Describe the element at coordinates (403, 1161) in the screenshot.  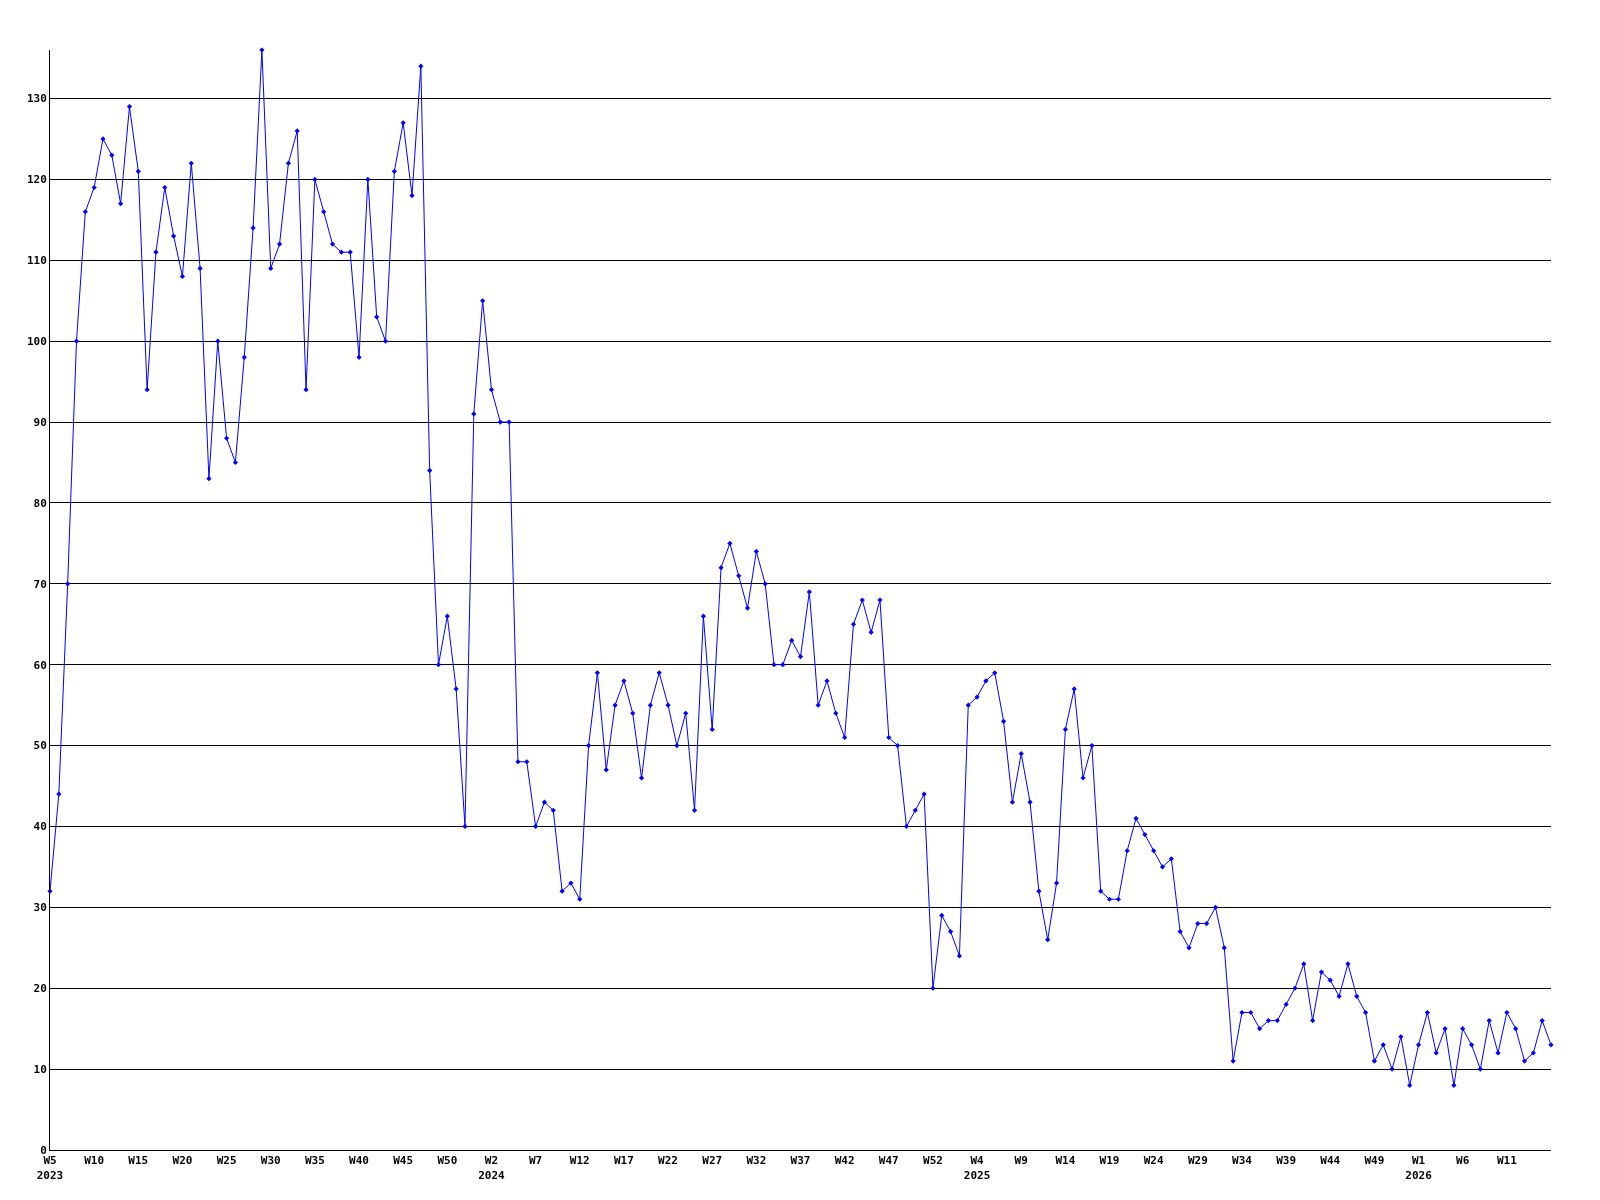
I see `x-tick-label: W45` at that location.